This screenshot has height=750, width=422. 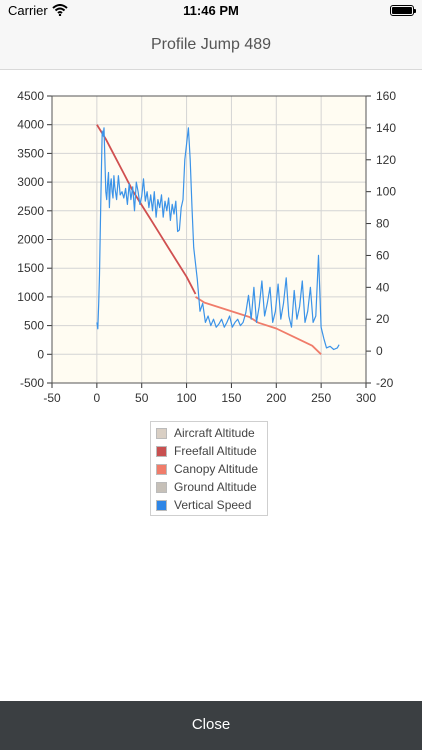 What do you see at coordinates (215, 451) in the screenshot?
I see `legend-label: Freefall Altitude` at bounding box center [215, 451].